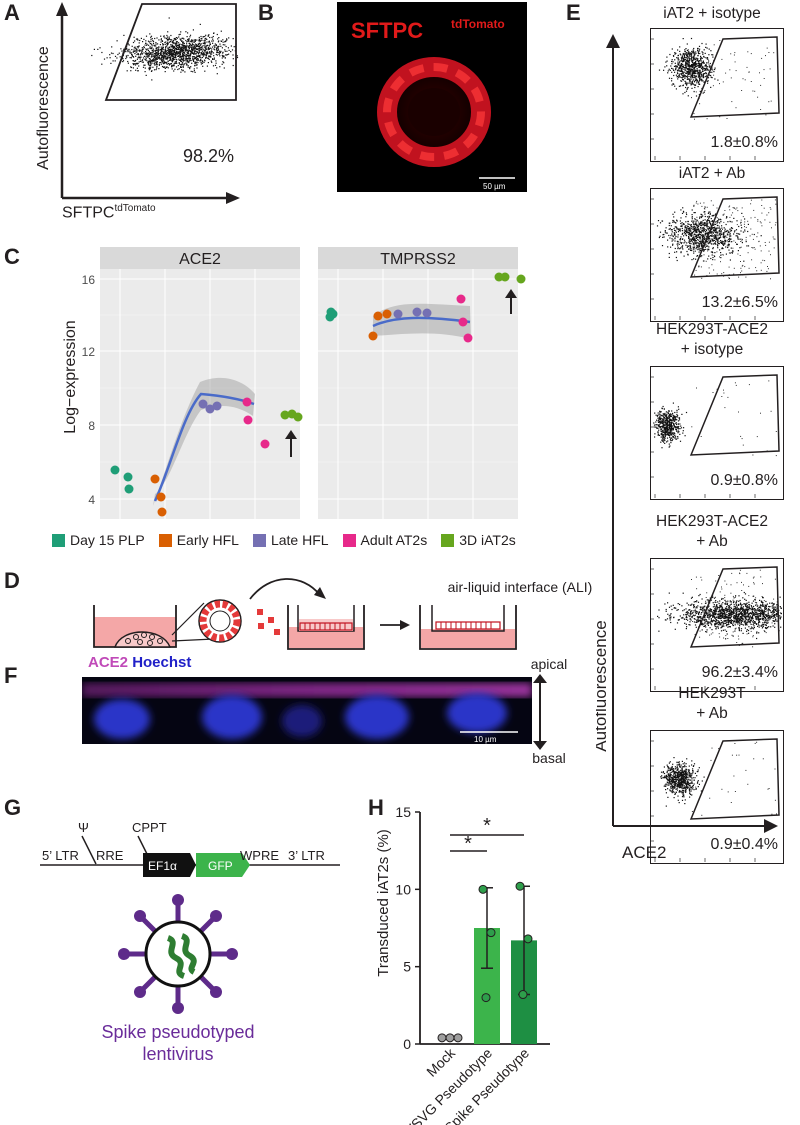  I want to click on panel-h-tick-label: 15, so click(403, 812).